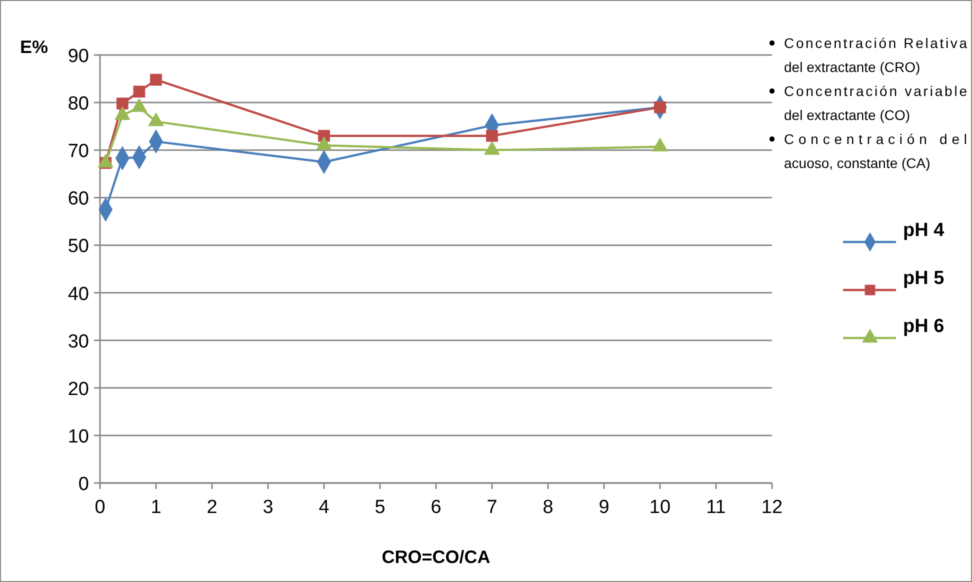 Image resolution: width=972 pixels, height=582 pixels. What do you see at coordinates (78, 199) in the screenshot?
I see `y-tick-label: 60` at bounding box center [78, 199].